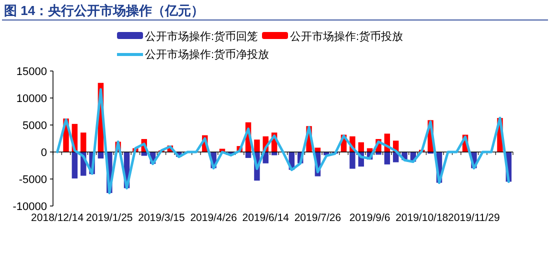 The height and width of the screenshot is (263, 550). Describe the element at coordinates (422, 218) in the screenshot. I see `x-tick-label: 2019/10/18` at that location.